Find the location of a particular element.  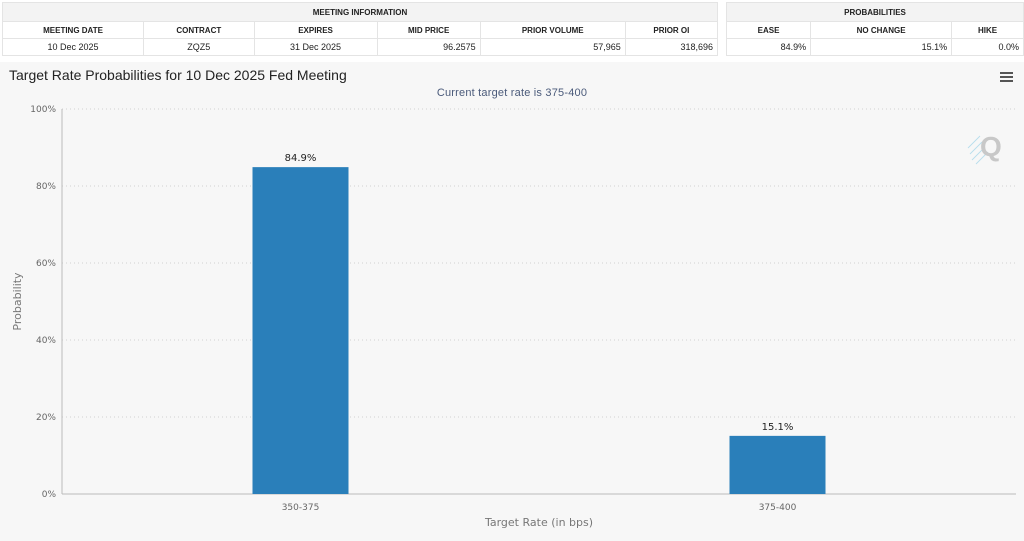

x-axis-title: Target Rate (in bps) is located at coordinates (538, 522).